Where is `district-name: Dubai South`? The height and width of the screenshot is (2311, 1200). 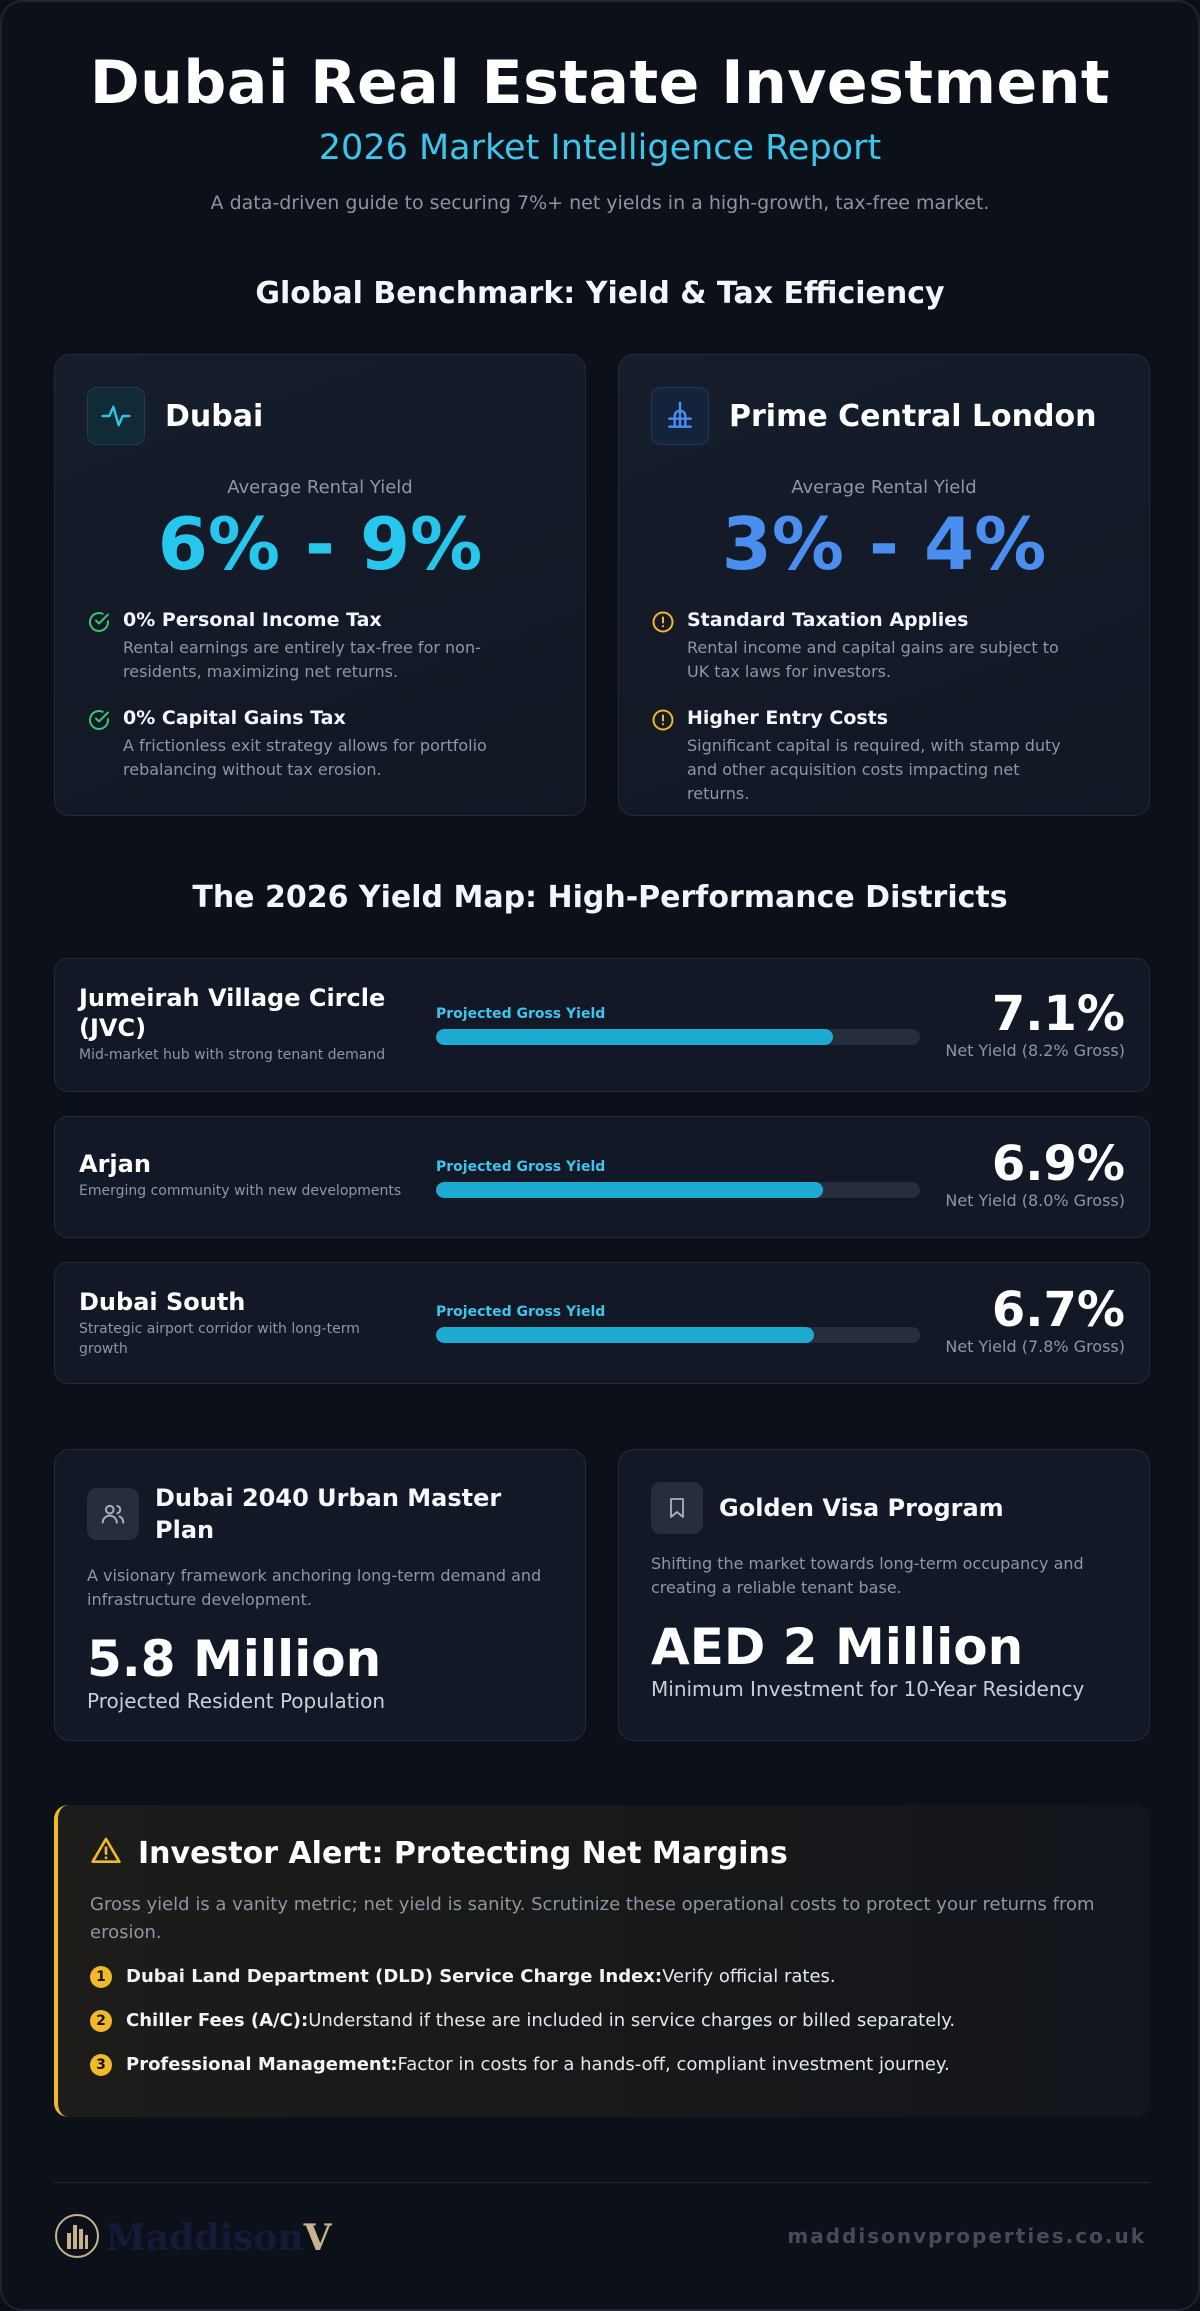
district-name: Dubai South is located at coordinates (162, 1302).